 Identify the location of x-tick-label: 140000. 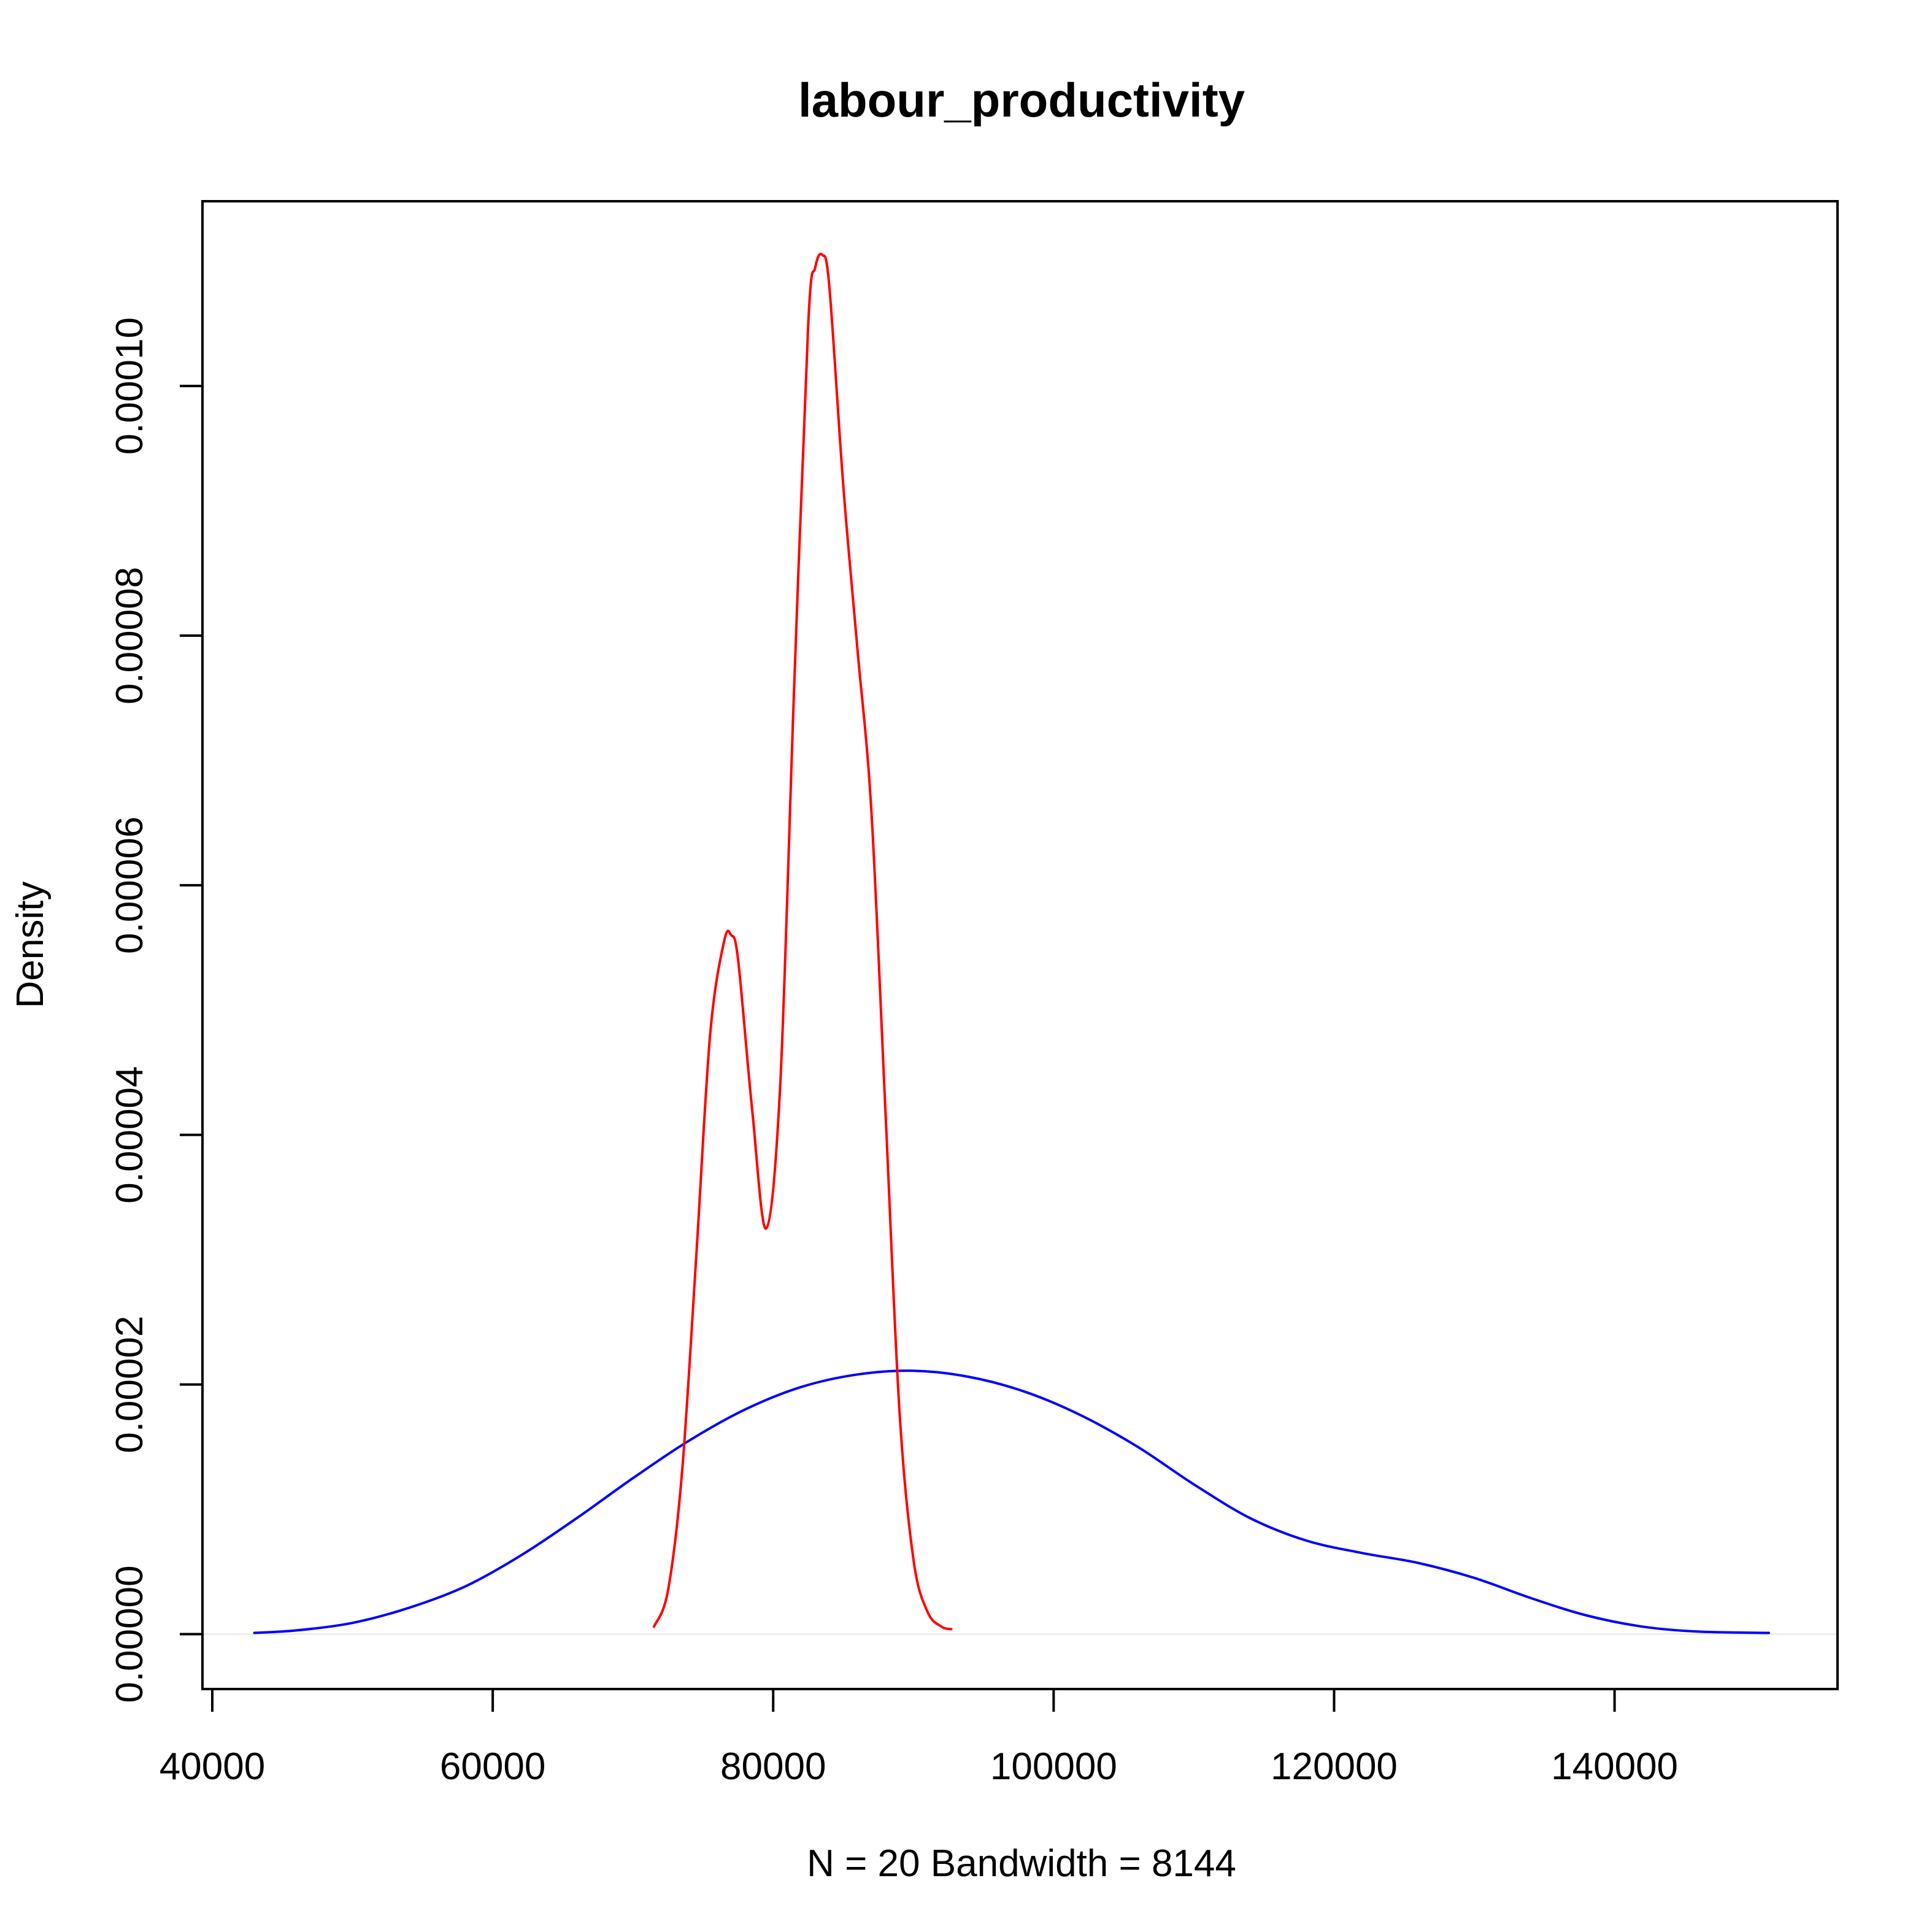
(1614, 1766).